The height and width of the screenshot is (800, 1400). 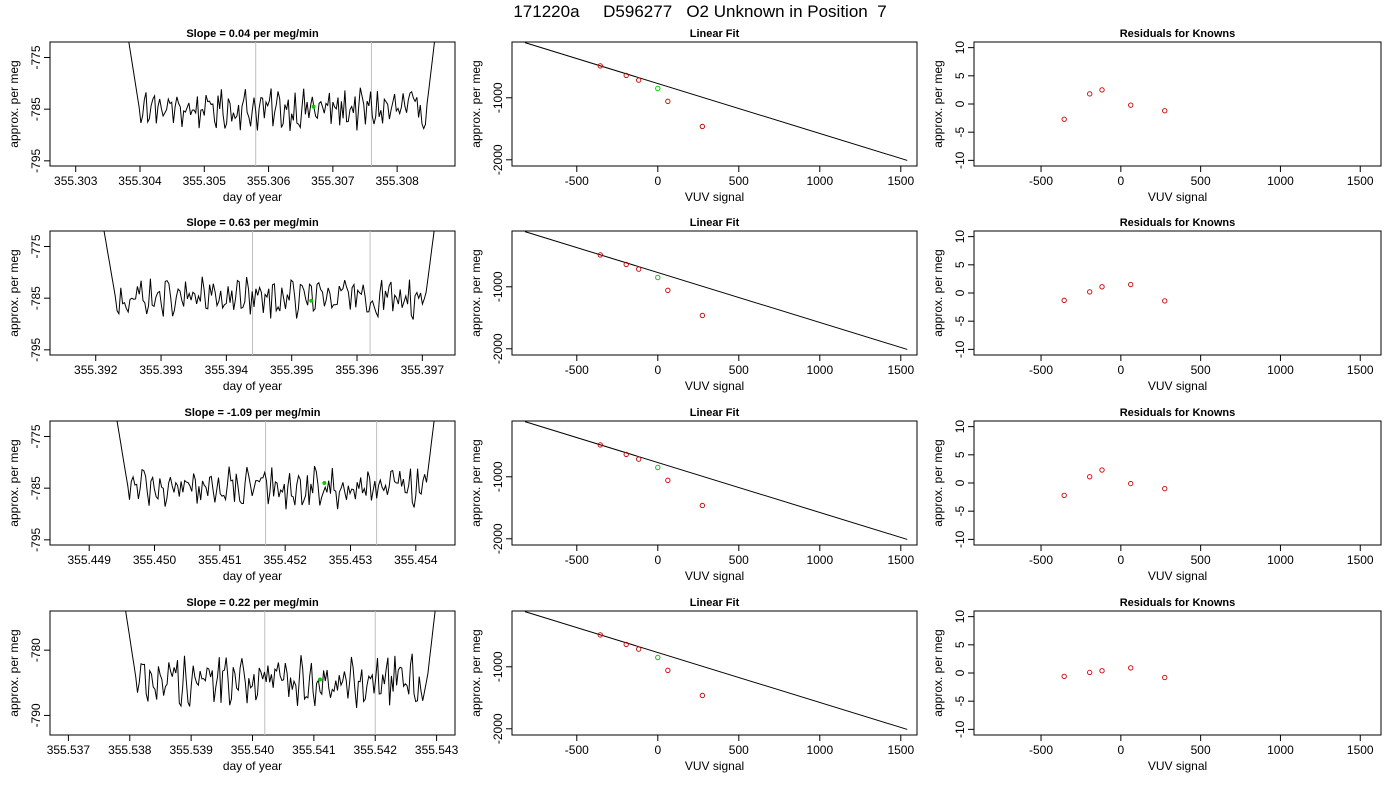 What do you see at coordinates (140, 181) in the screenshot?
I see `x-tick-label: 355.304` at bounding box center [140, 181].